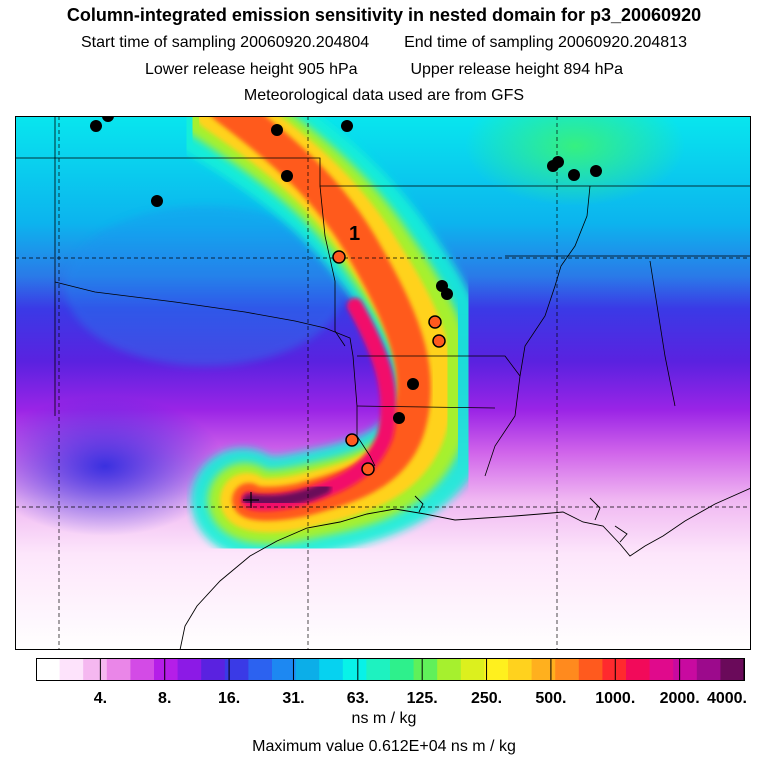 This screenshot has height=768, width=768. I want to click on max-value-label: Maximum value 0.612E+04 ns m / kg, so click(384, 746).